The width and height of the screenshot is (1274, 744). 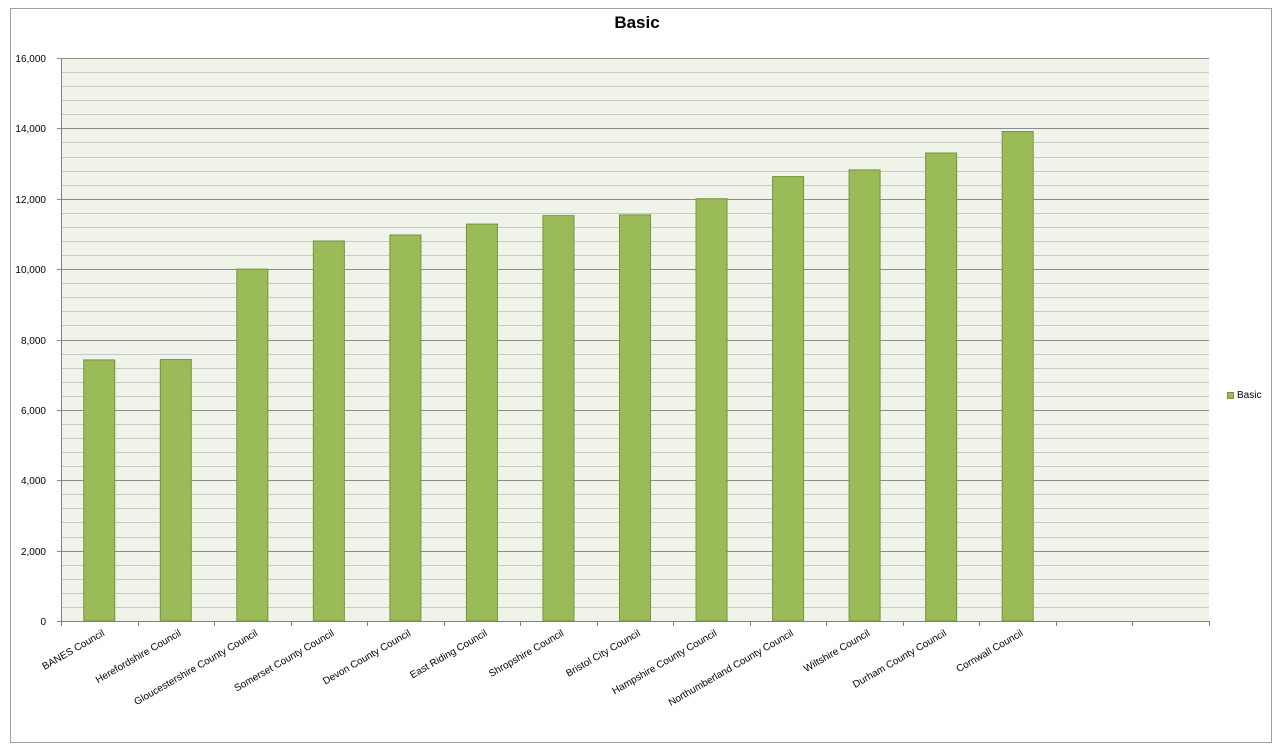 I want to click on y-tick-label: 10,000, so click(x=30, y=270).